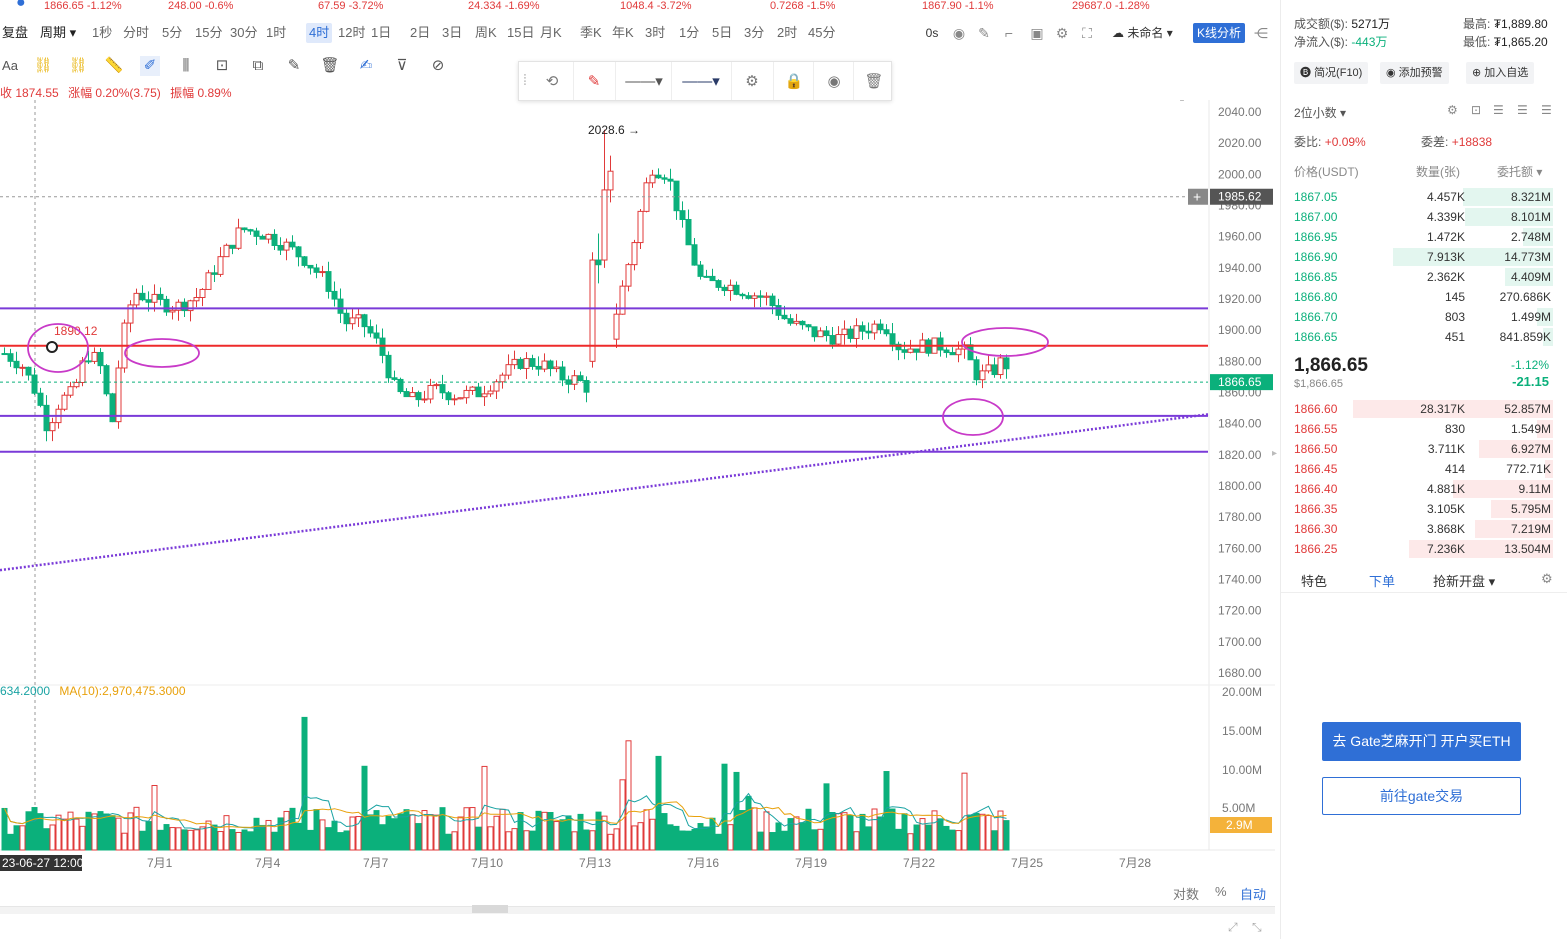 Image resolution: width=1567 pixels, height=939 pixels. I want to click on ticker-item: 1866.65 -1.12%, so click(83, 6).